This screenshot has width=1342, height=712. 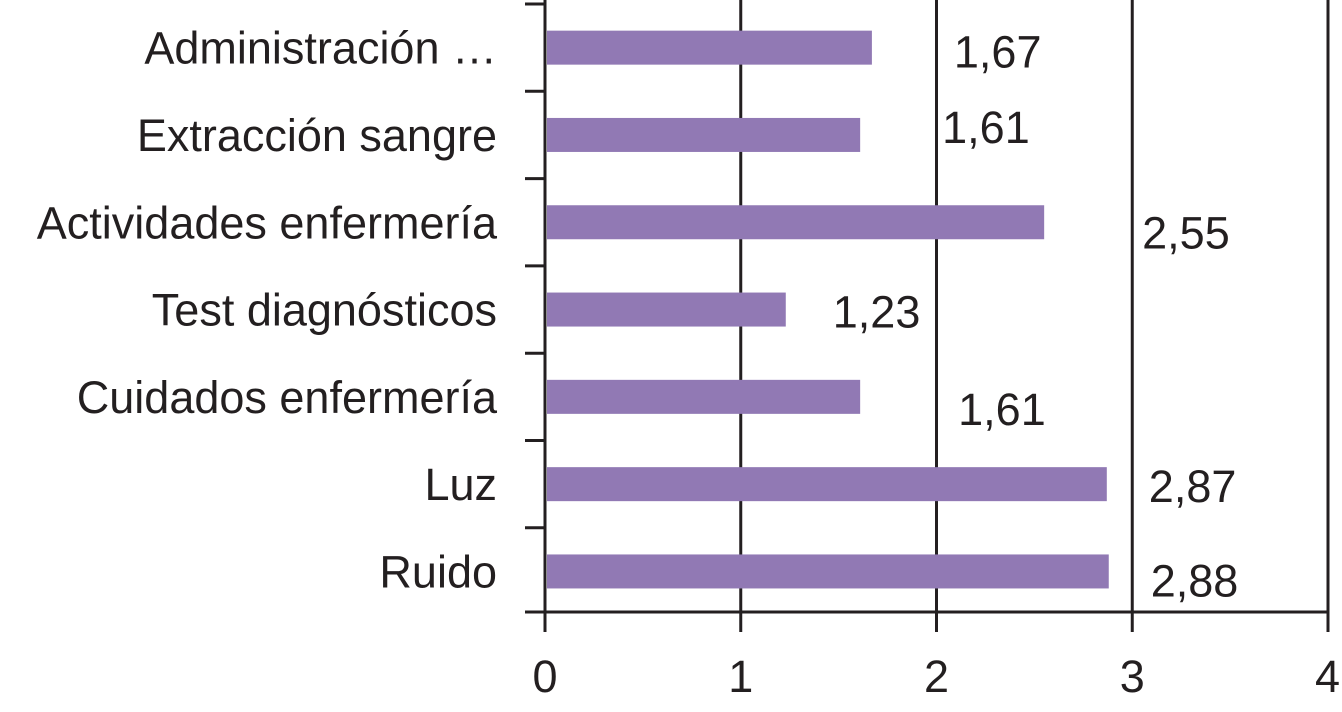 What do you see at coordinates (544, 676) in the screenshot?
I see `x-tick-label: 0` at bounding box center [544, 676].